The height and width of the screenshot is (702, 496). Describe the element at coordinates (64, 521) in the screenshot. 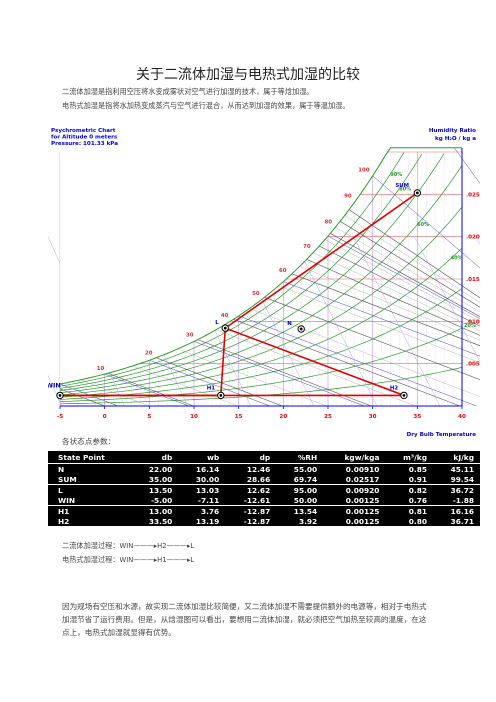

I see `table-cell: H2` at that location.